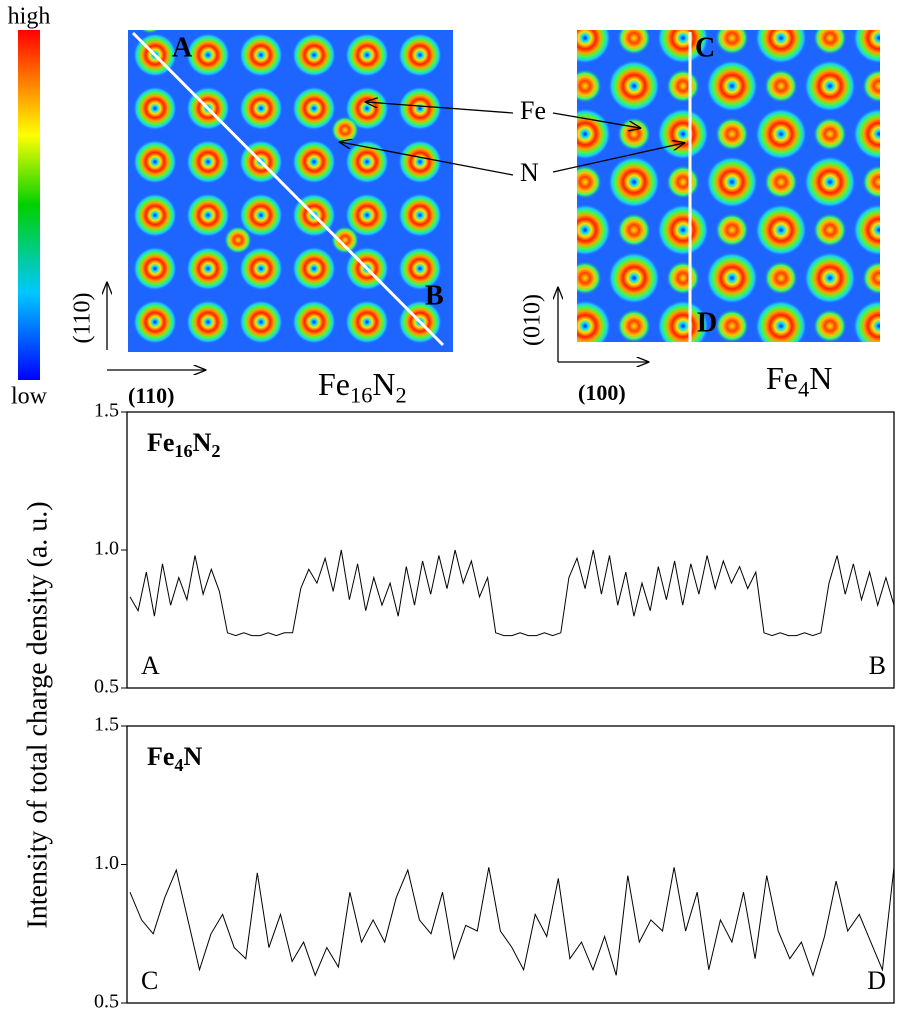 The width and height of the screenshot is (902, 1016). Describe the element at coordinates (150, 665) in the screenshot. I see `end-label: A` at that location.